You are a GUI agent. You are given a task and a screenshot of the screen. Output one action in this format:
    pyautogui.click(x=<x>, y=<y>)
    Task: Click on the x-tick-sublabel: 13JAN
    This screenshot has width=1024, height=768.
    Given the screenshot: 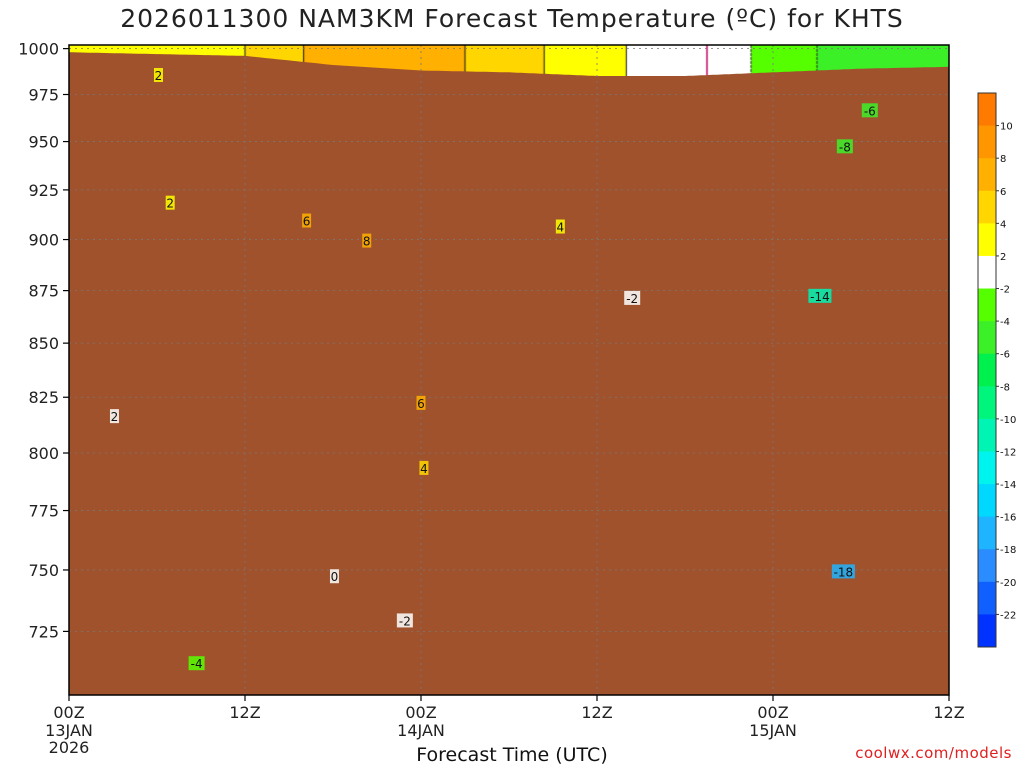 What is the action you would take?
    pyautogui.click(x=69, y=730)
    